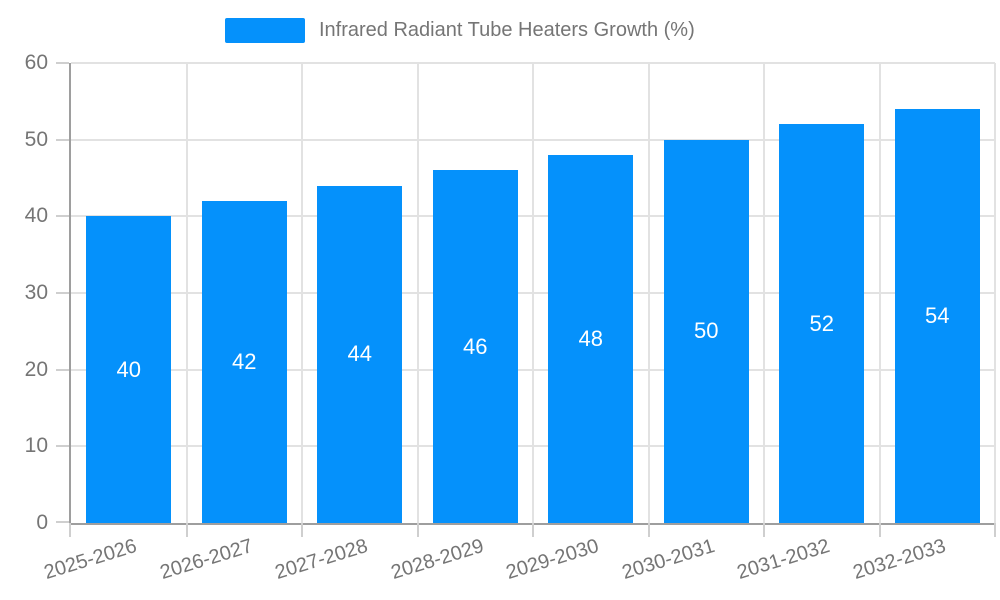  Describe the element at coordinates (36, 446) in the screenshot. I see `y-axis-label: 10` at that location.